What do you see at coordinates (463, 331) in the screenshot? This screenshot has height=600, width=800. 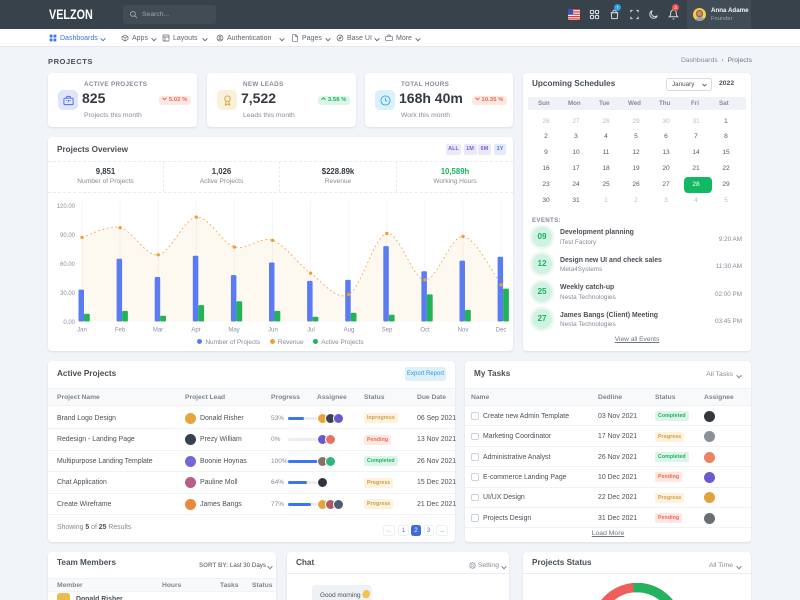 I see `svg-text: Nov` at bounding box center [463, 331].